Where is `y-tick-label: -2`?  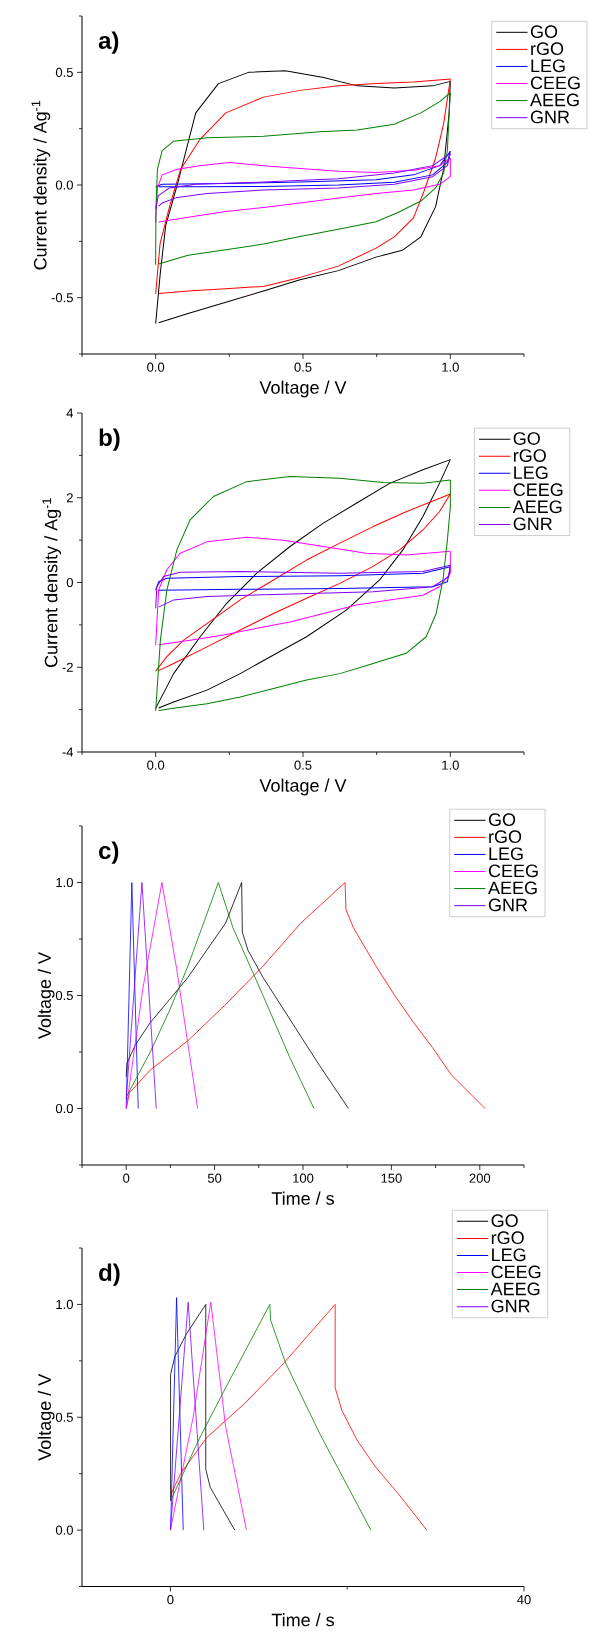
y-tick-label: -2 is located at coordinates (67, 667).